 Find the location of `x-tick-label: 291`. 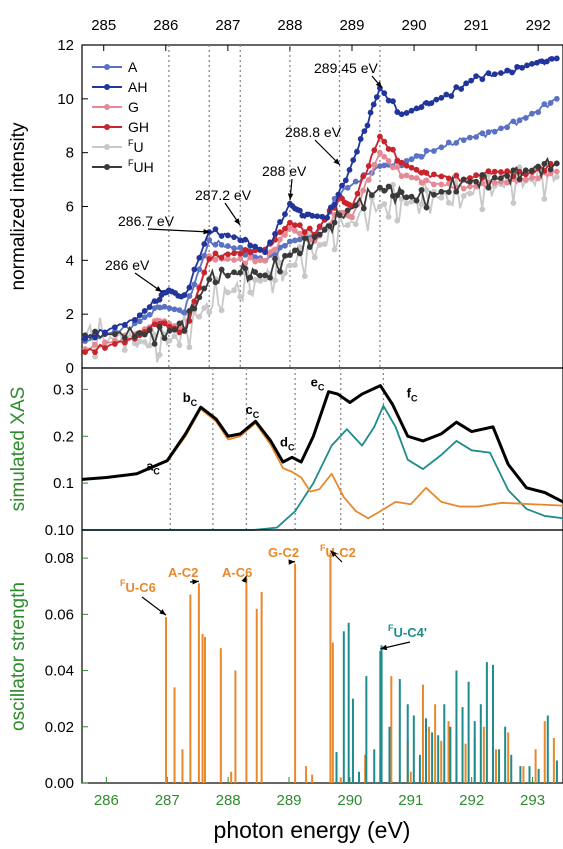

x-tick-label: 291 is located at coordinates (410, 800).